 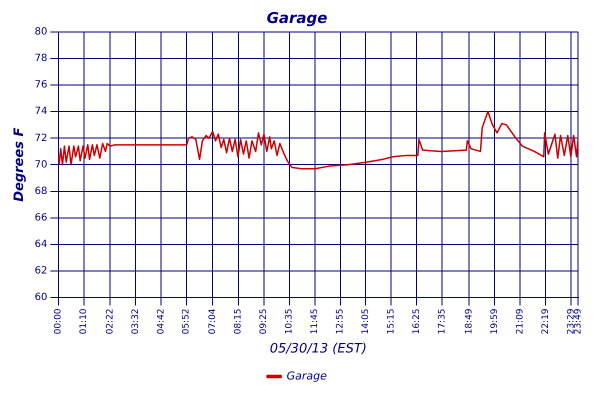 What do you see at coordinates (187, 321) in the screenshot?
I see `x-tick-label: 05:52` at bounding box center [187, 321].